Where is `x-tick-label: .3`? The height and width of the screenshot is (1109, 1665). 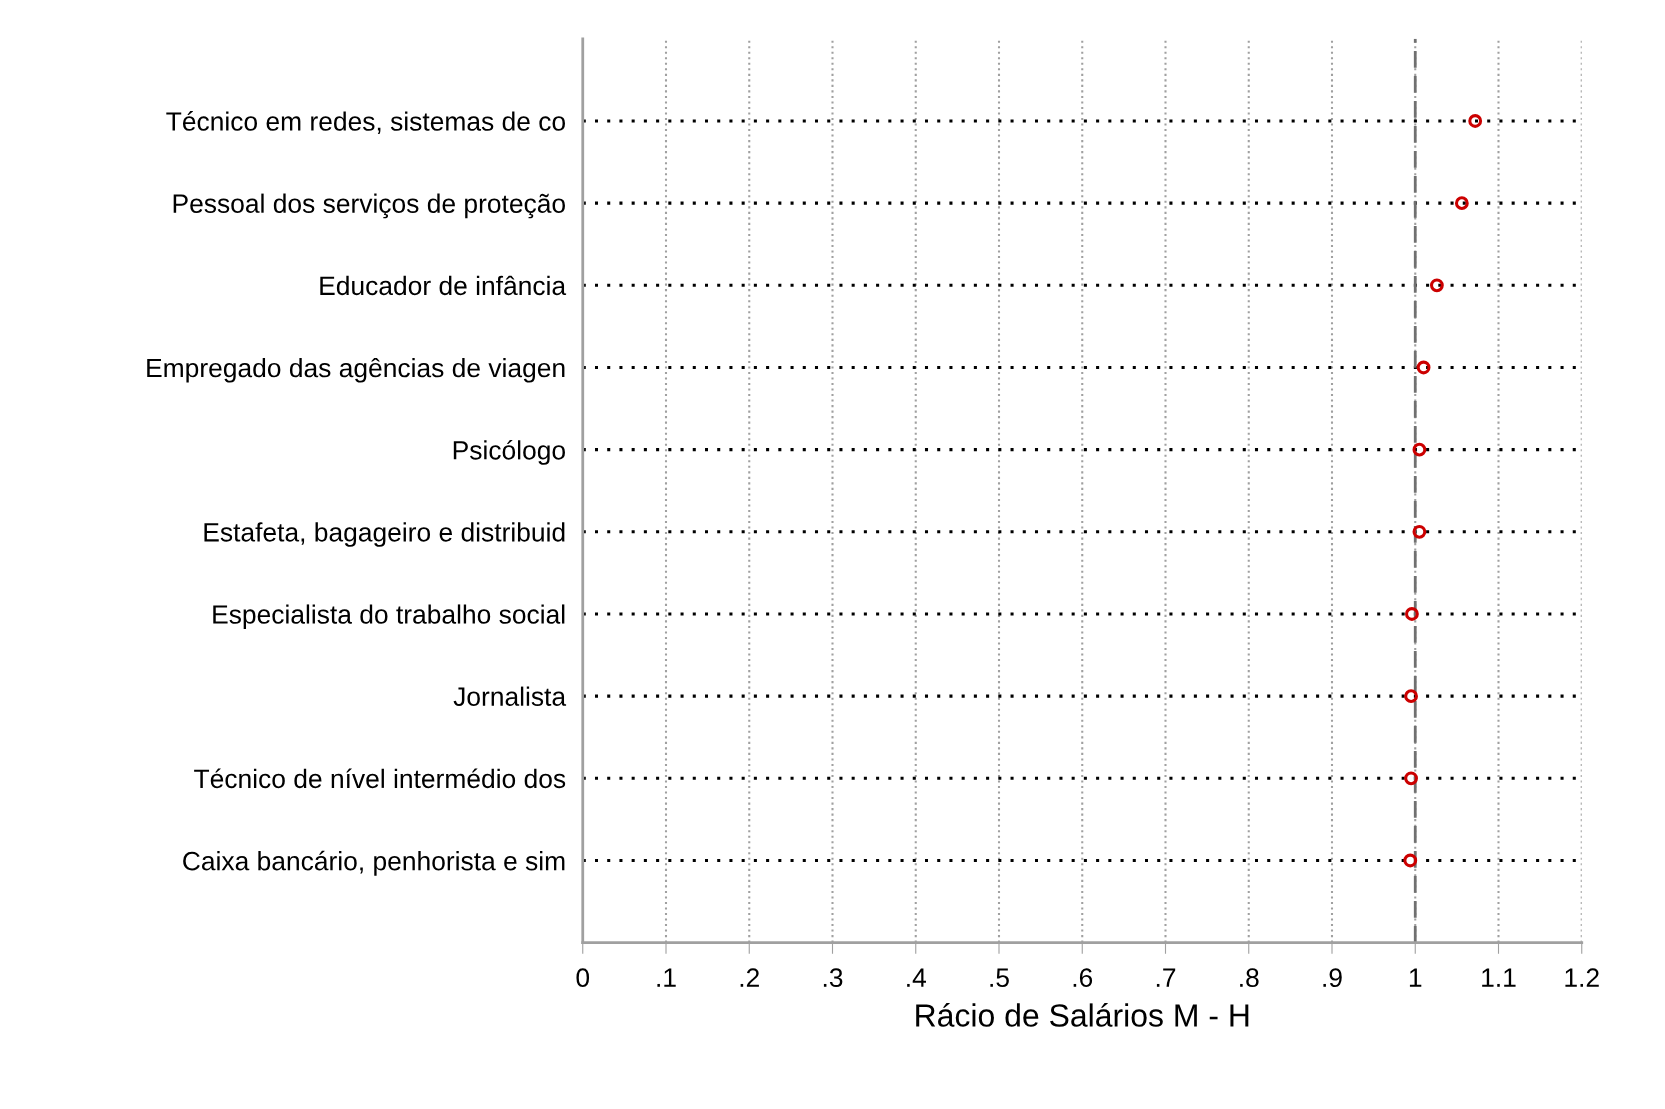 x-tick-label: .3 is located at coordinates (833, 978).